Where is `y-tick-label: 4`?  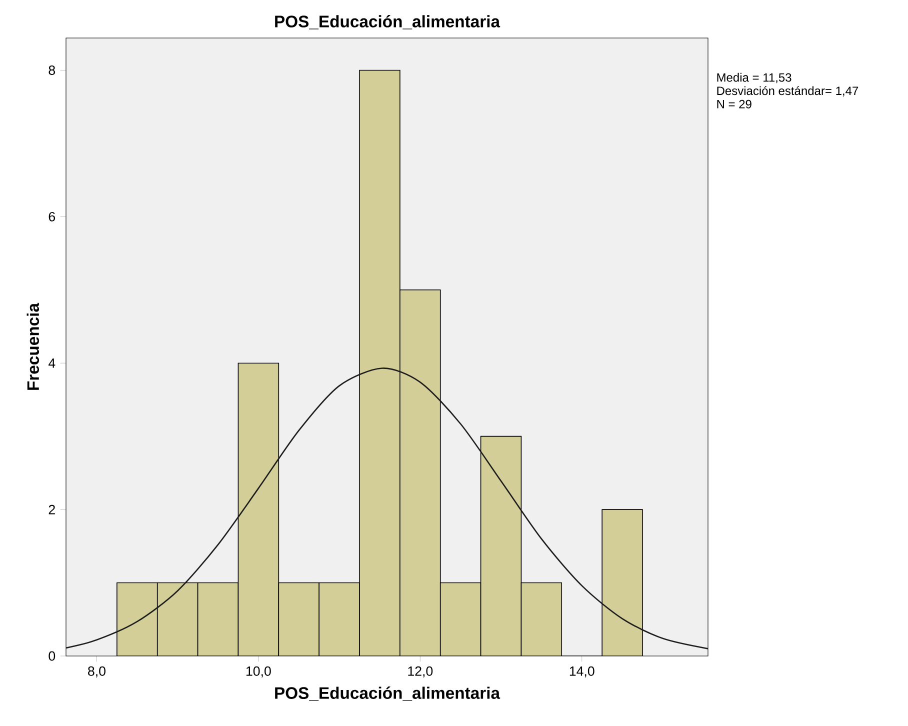
y-tick-label: 4 is located at coordinates (52, 363).